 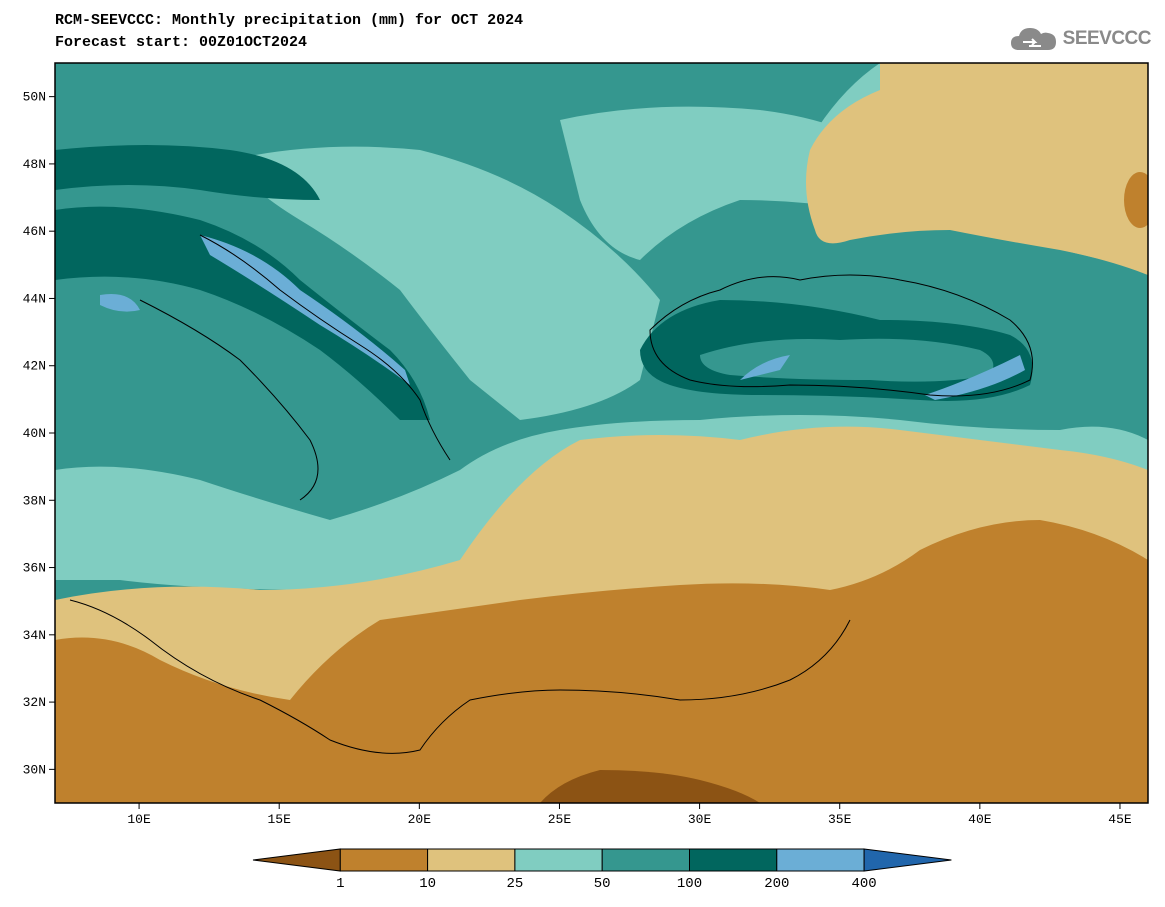 What do you see at coordinates (340, 884) in the screenshot?
I see `colorbar-label: 1` at bounding box center [340, 884].